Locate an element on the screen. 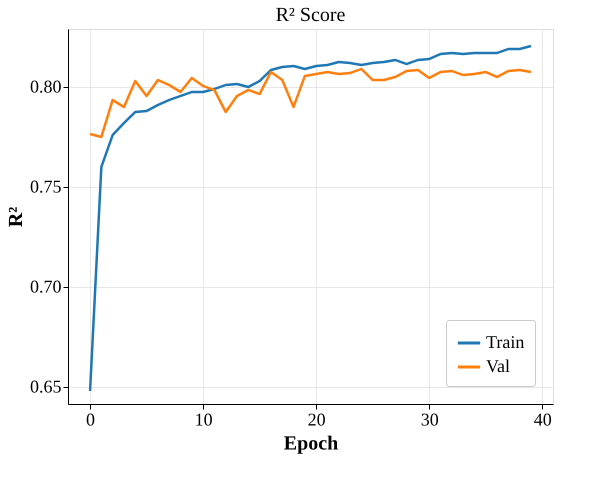  x-tick-label: 0 is located at coordinates (91, 420).